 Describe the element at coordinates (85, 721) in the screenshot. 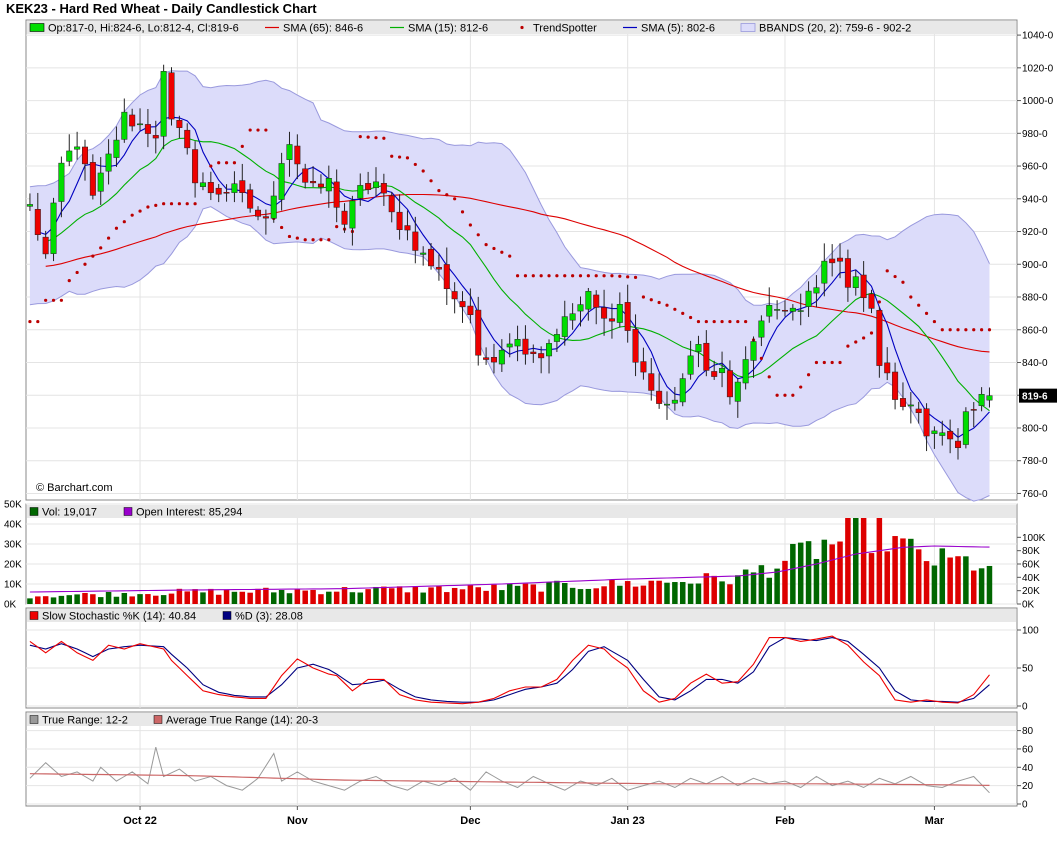

I see `tr-legend-text: True Range: 12-2` at that location.